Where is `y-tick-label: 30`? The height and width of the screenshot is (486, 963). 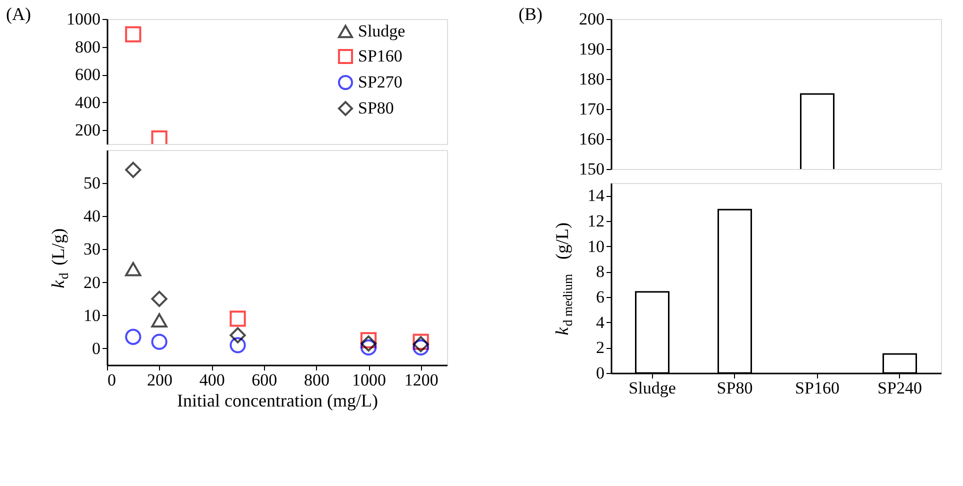
y-tick-label: 30 is located at coordinates (92, 249).